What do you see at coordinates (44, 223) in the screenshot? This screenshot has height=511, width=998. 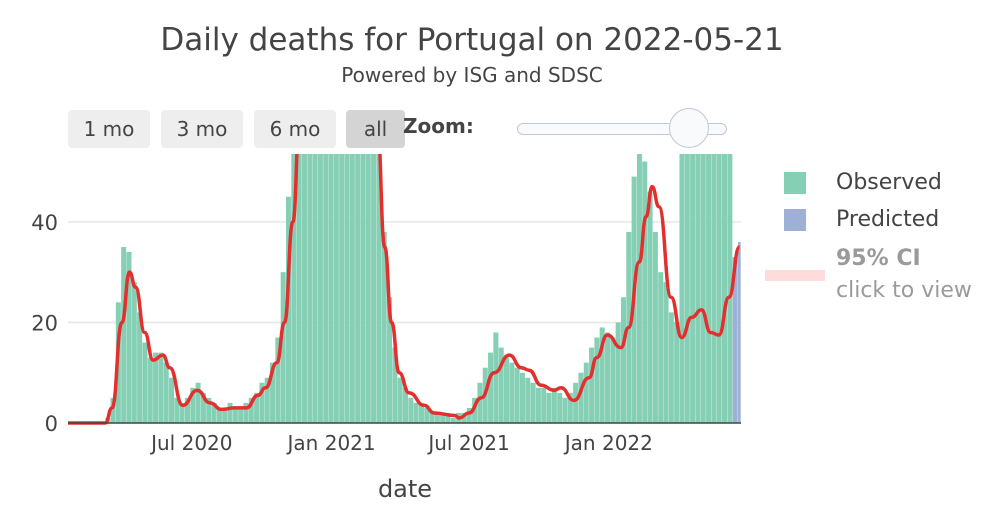 I see `y-tick-label: 40` at bounding box center [44, 223].